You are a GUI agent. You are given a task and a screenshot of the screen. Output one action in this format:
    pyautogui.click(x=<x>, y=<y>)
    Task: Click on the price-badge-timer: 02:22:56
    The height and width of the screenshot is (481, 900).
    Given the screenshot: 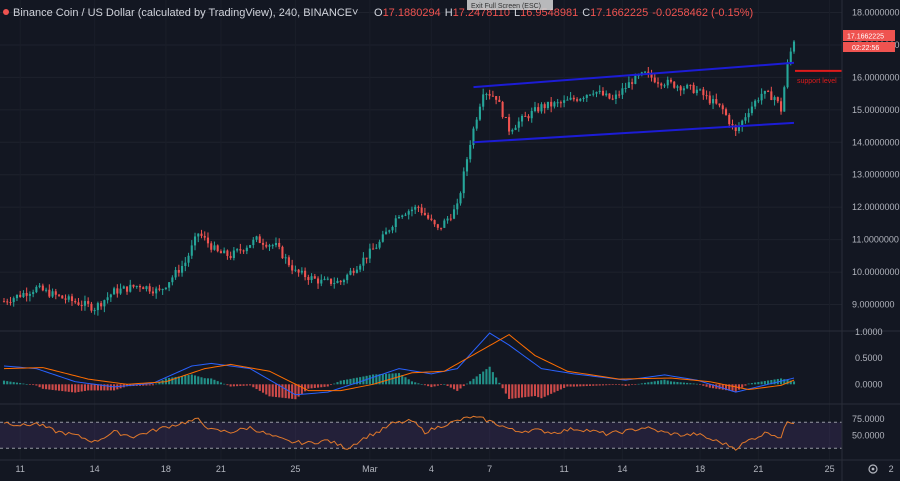 What is the action you would take?
    pyautogui.click(x=865, y=48)
    